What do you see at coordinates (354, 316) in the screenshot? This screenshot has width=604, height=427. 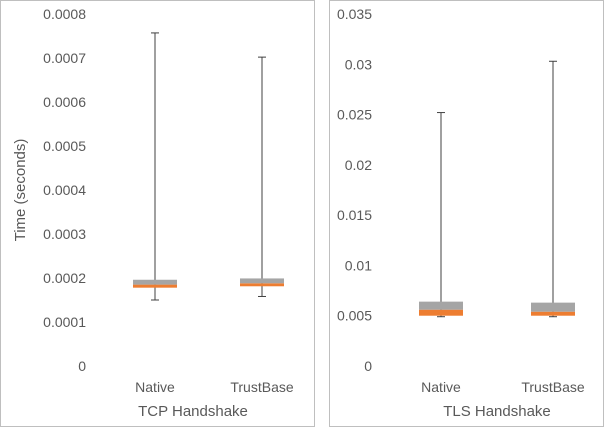 I see `y-tick-label: 0.005` at bounding box center [354, 316].